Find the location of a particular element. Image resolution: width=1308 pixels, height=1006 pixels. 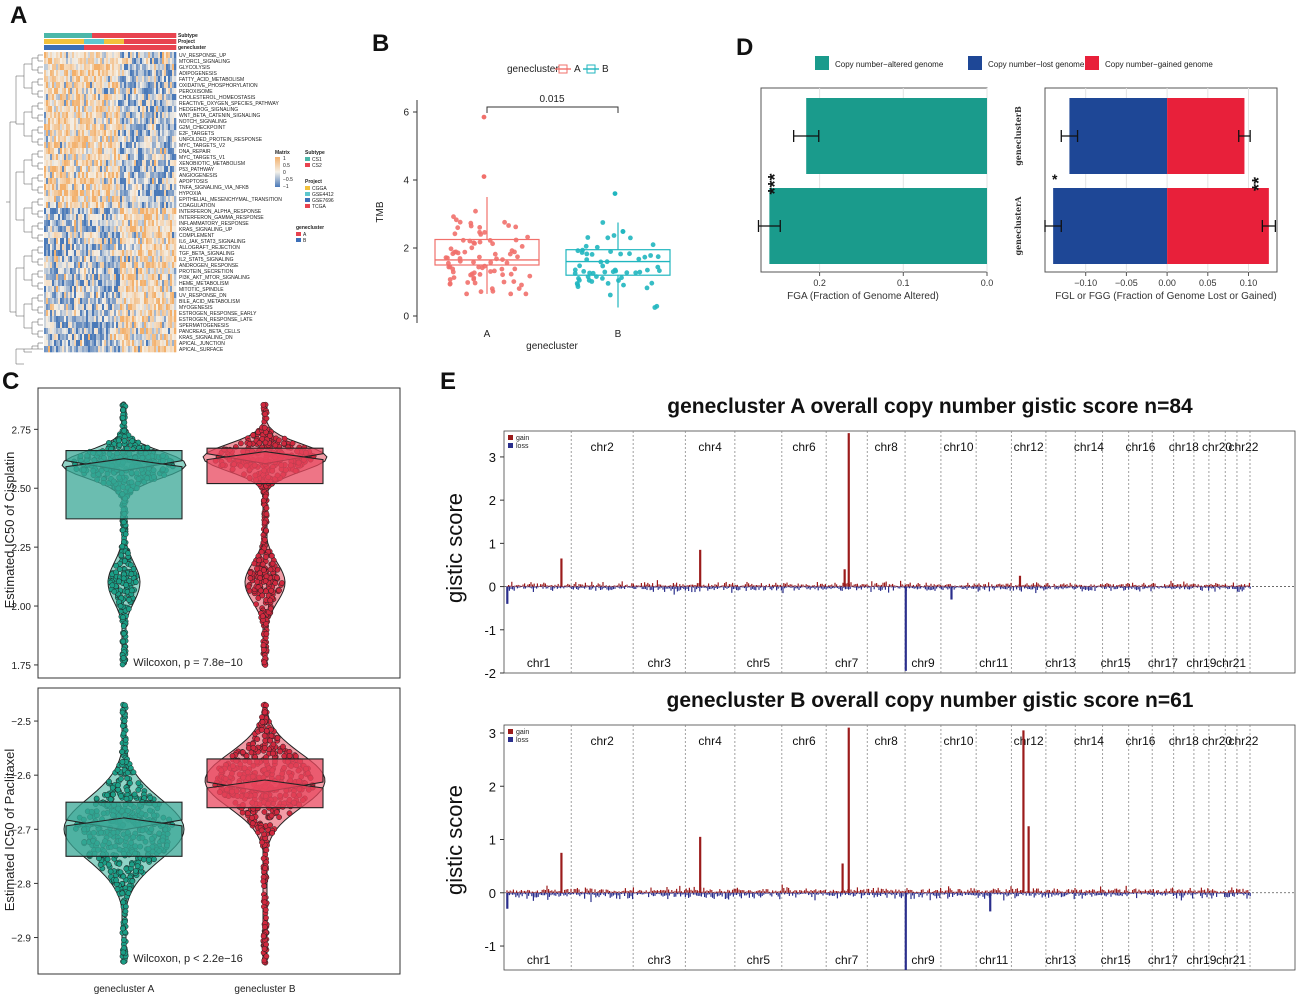

annotation-subtype-cell is located at coordinates (51, 35).